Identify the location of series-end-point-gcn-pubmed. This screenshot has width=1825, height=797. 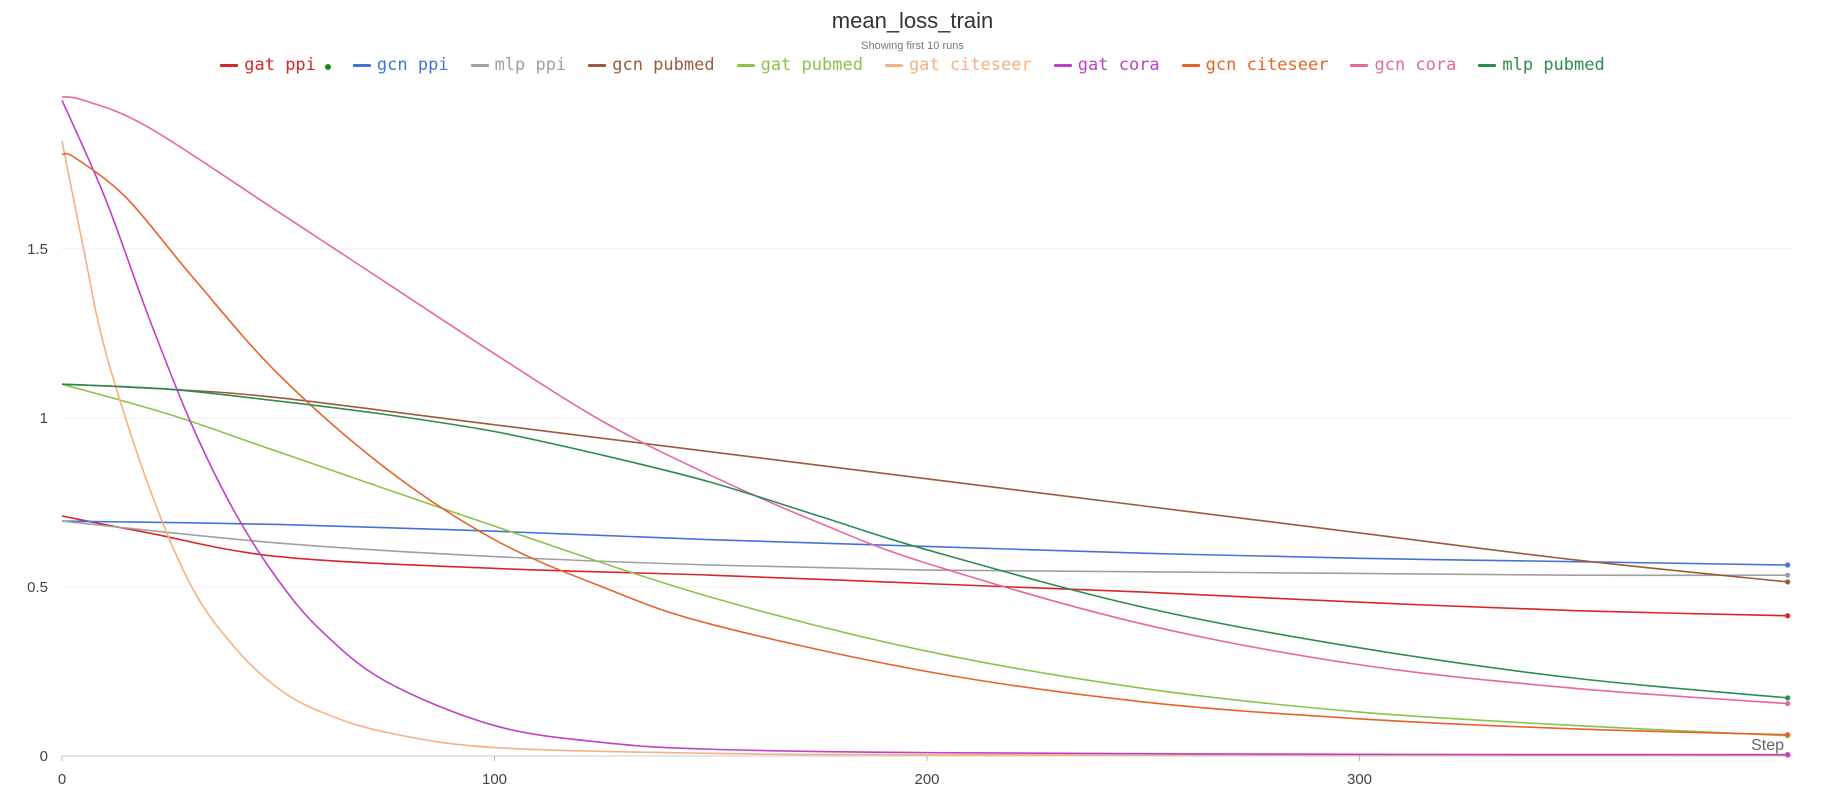
(1788, 582).